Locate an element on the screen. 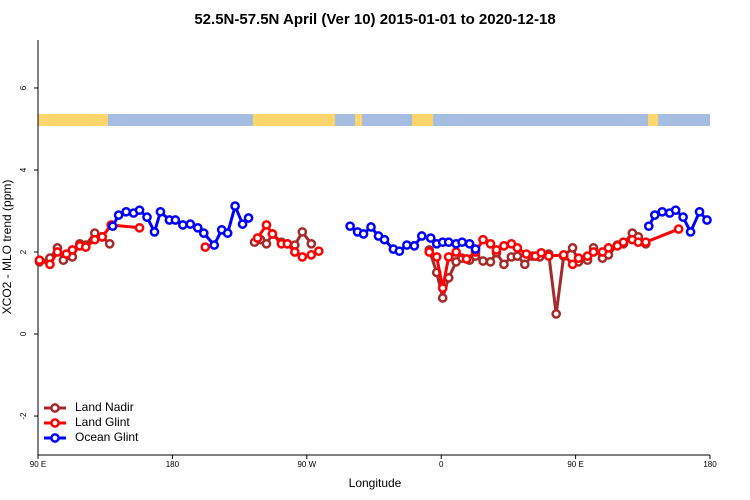  y-tick-label: 6 is located at coordinates (23, 87).